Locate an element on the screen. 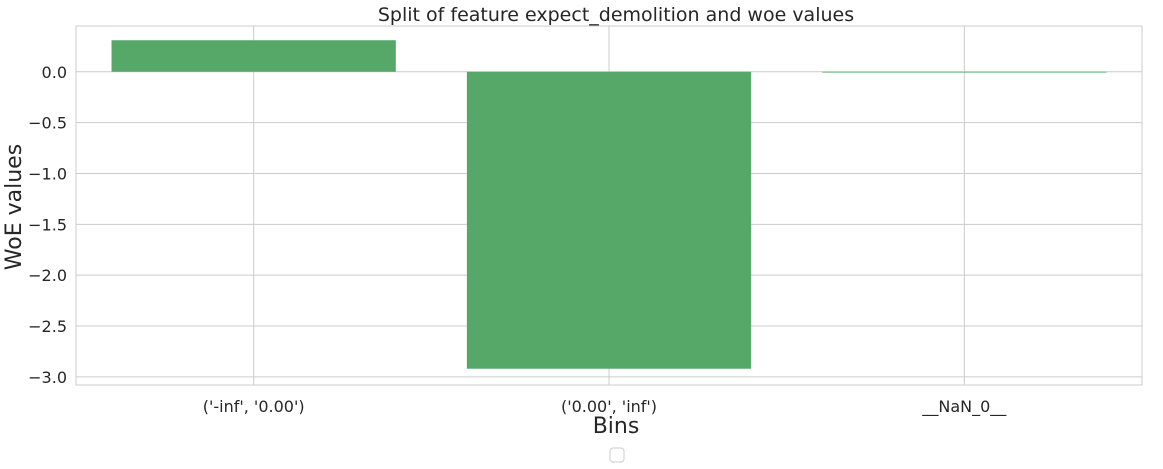  y-tick-labels: 0.0 −0.5 −1.0 −1.5 −2.0 −2.5 −3.0 is located at coordinates (47, 225).